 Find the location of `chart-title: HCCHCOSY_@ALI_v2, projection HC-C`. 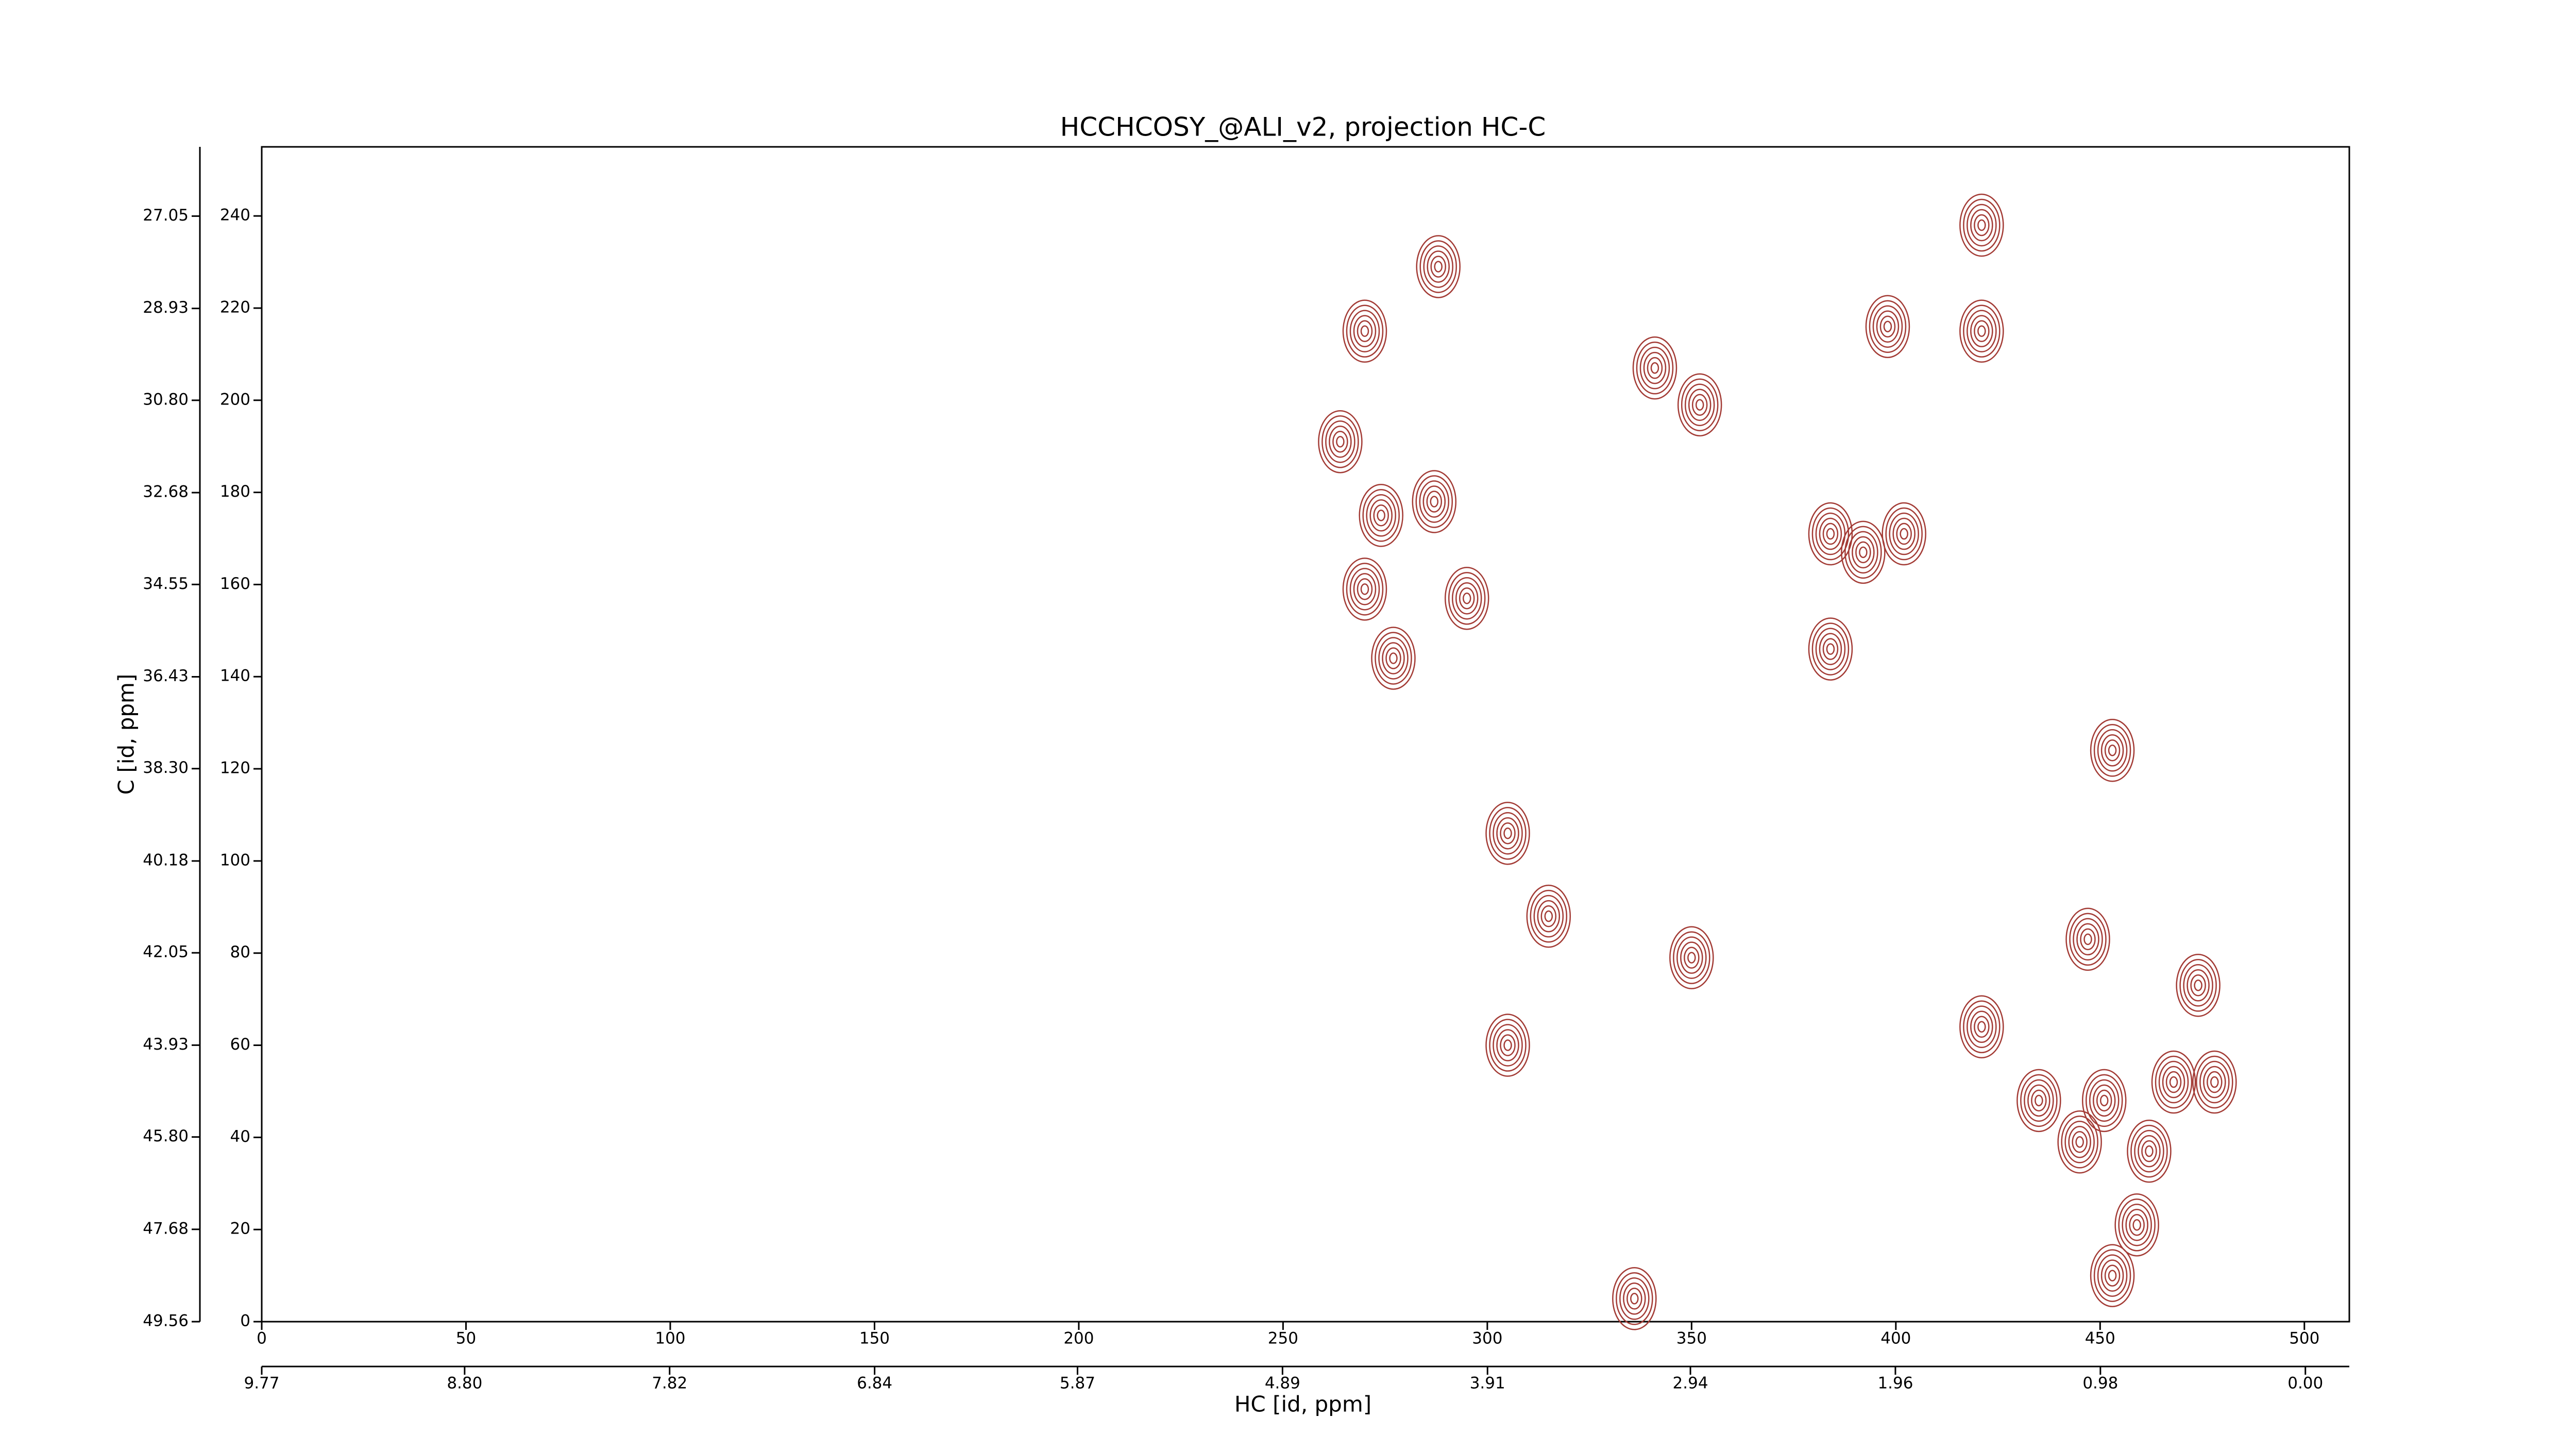

chart-title: HCCHCOSY_@ALI_v2, projection HC-C is located at coordinates (1303, 127).